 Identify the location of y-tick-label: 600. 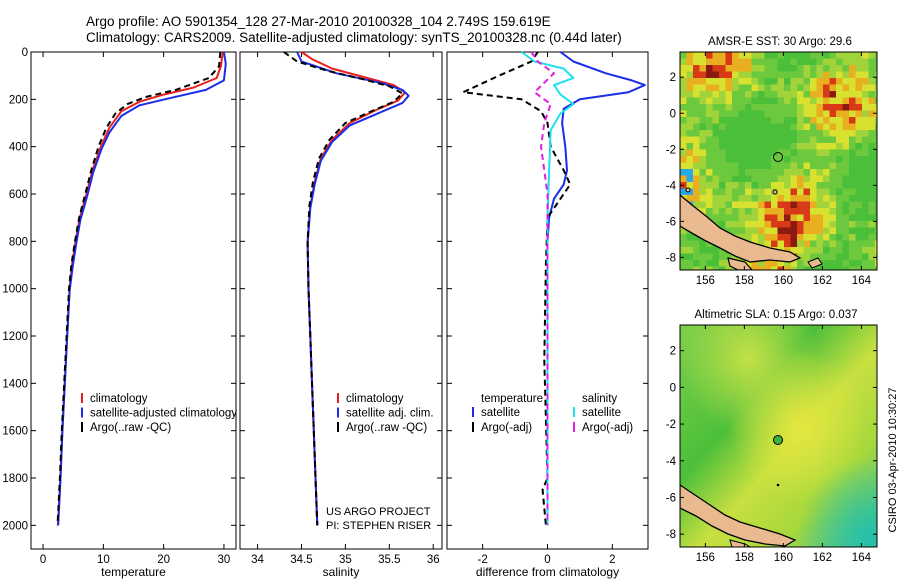
(18, 195).